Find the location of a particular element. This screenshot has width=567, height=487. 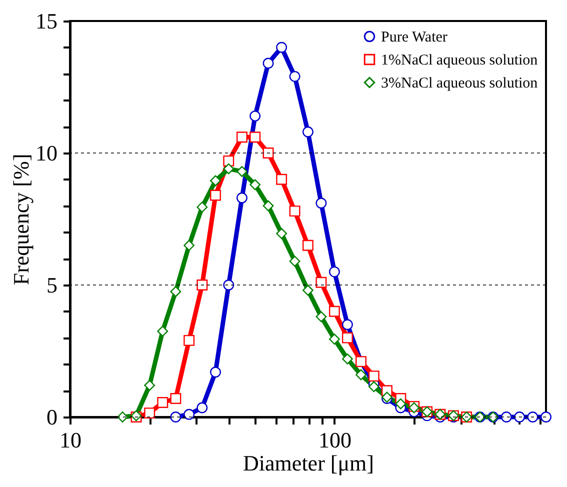

x-axis-title: Diameter [μm] is located at coordinates (308, 463).